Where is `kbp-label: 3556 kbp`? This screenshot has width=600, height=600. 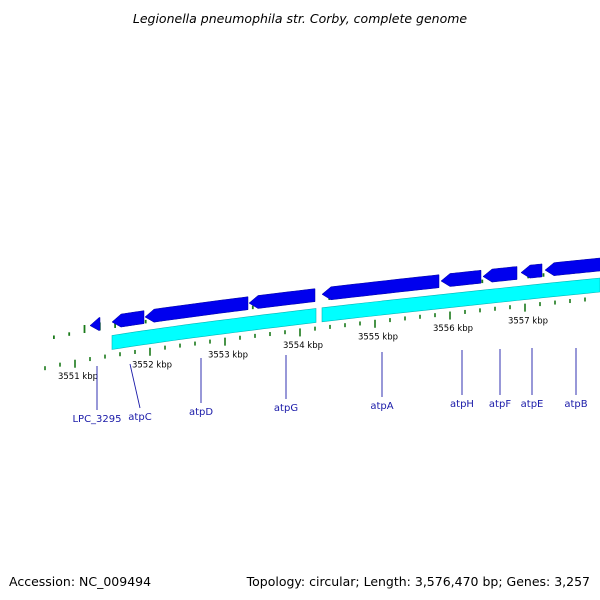
kbp-label: 3556 kbp is located at coordinates (453, 329).